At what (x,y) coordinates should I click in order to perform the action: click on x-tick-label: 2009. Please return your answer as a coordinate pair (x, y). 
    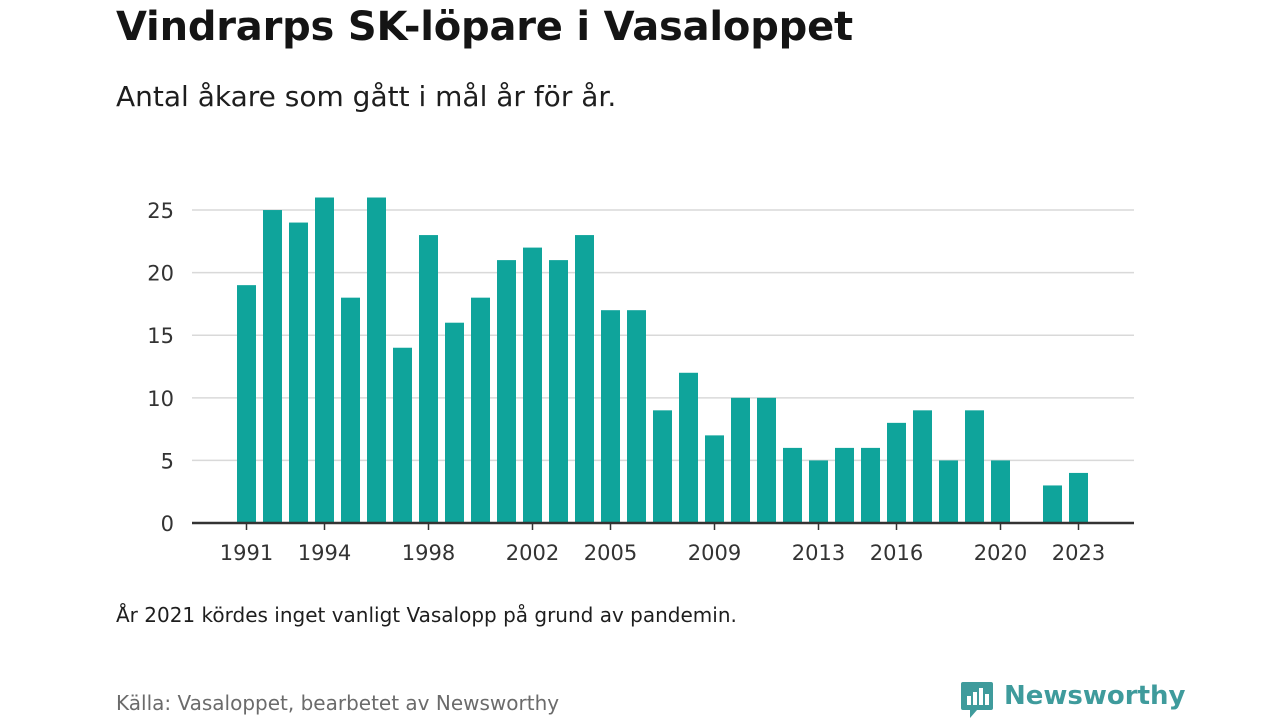
    Looking at the image, I should click on (714, 553).